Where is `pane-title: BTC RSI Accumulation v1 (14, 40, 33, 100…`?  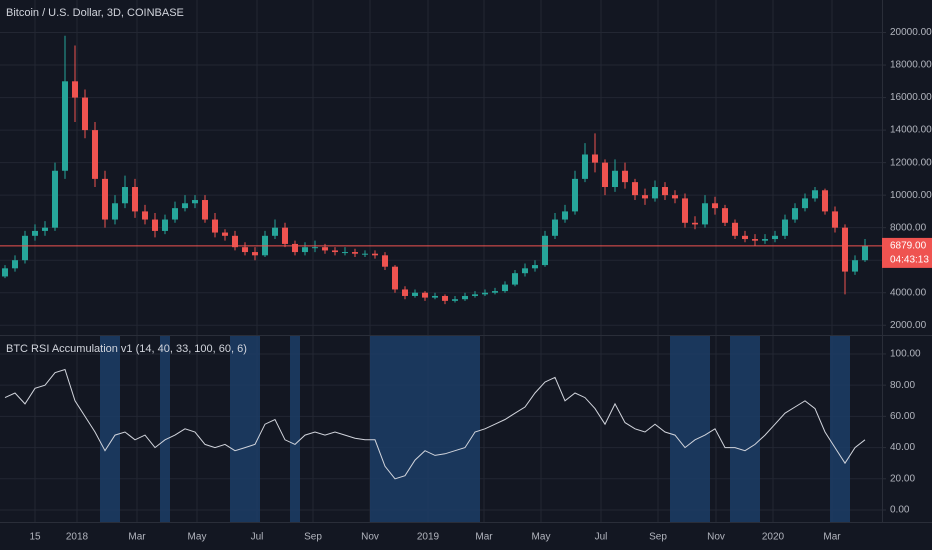 pane-title: BTC RSI Accumulation v1 (14, 40, 33, 100… is located at coordinates (126, 349).